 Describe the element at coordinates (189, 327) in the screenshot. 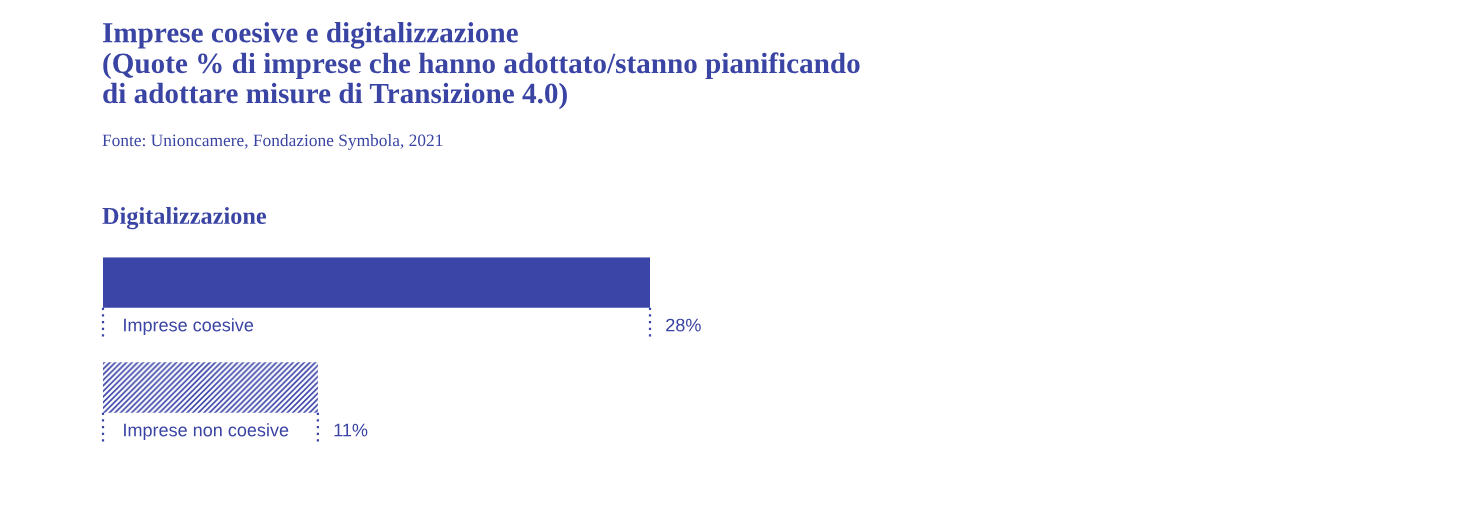

I see `y-tick-label: Imprese coesive` at that location.